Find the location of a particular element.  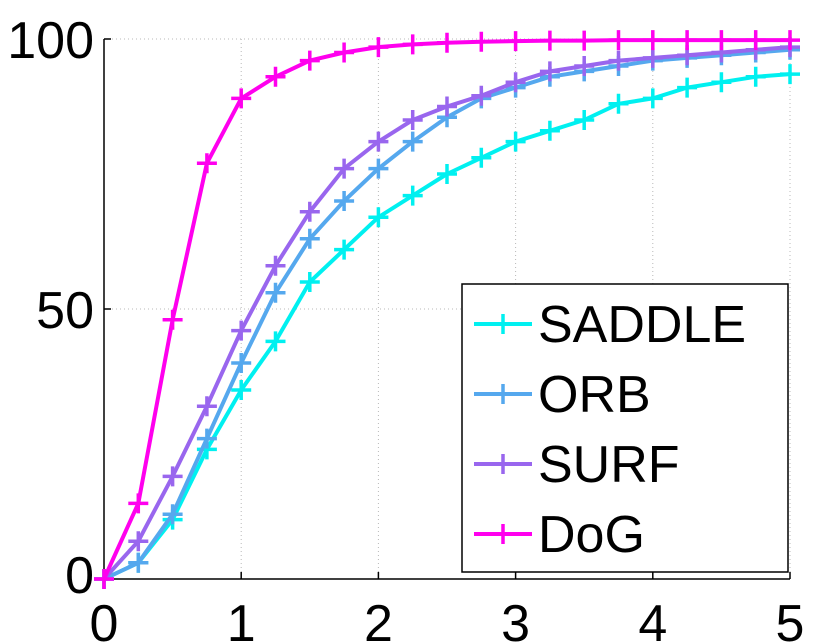

legend-item-dog: DoG is located at coordinates (559, 535).